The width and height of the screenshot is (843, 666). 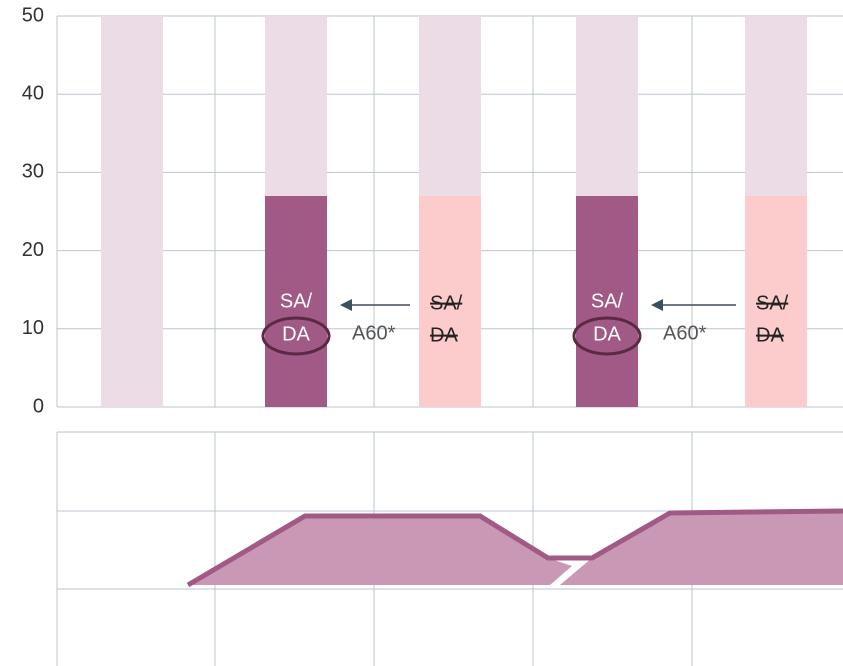 What do you see at coordinates (38, 406) in the screenshot?
I see `y-tick-label: 0` at bounding box center [38, 406].